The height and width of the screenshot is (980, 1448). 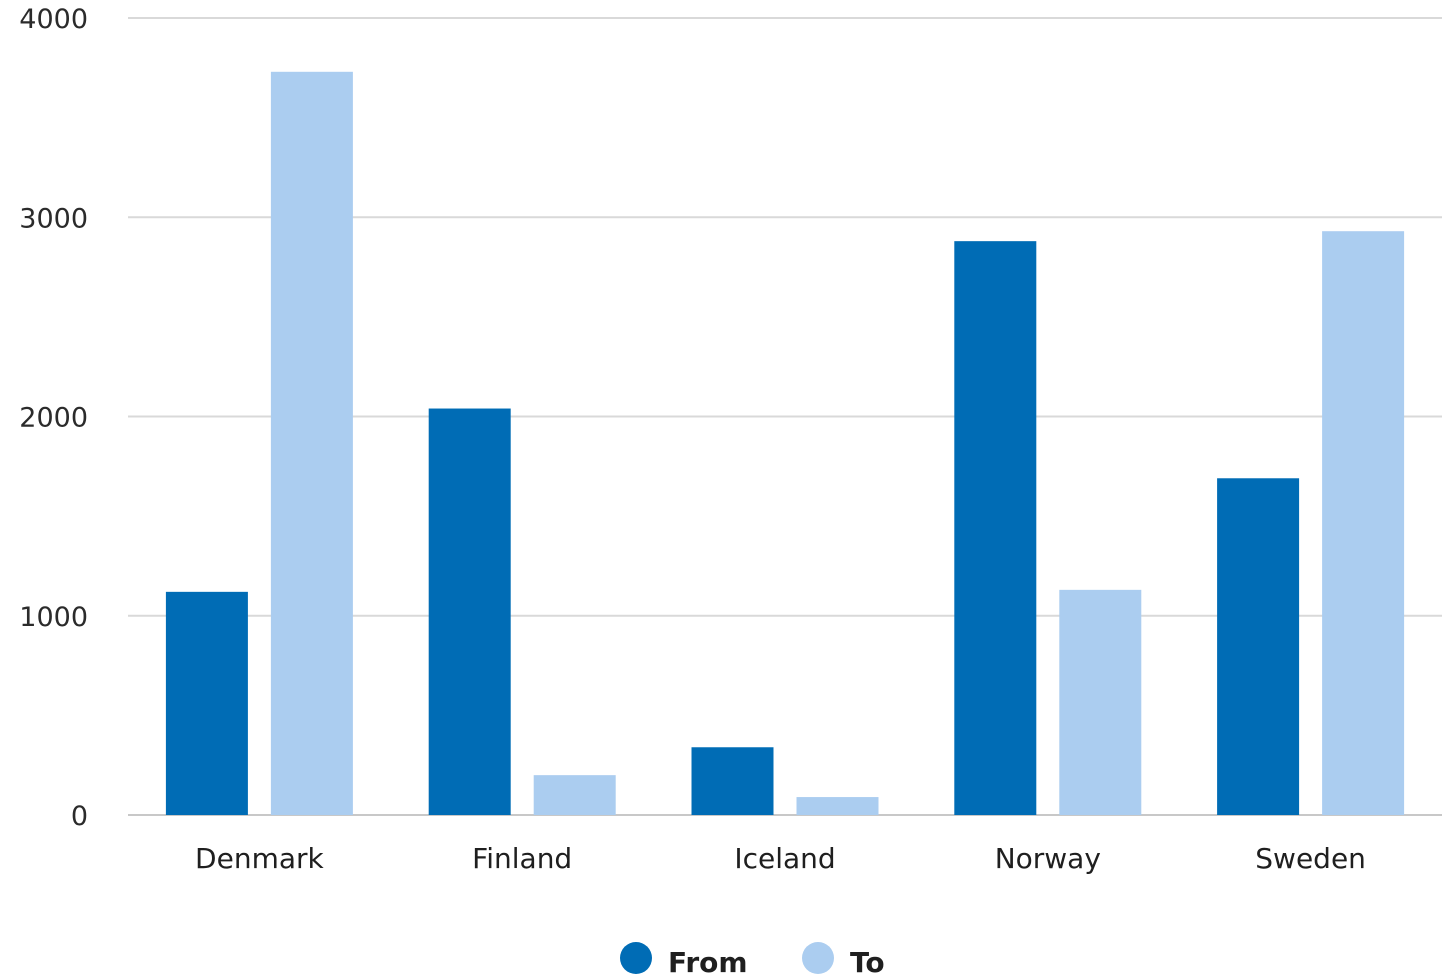 I want to click on y-tick-label: 3000, so click(x=53, y=218).